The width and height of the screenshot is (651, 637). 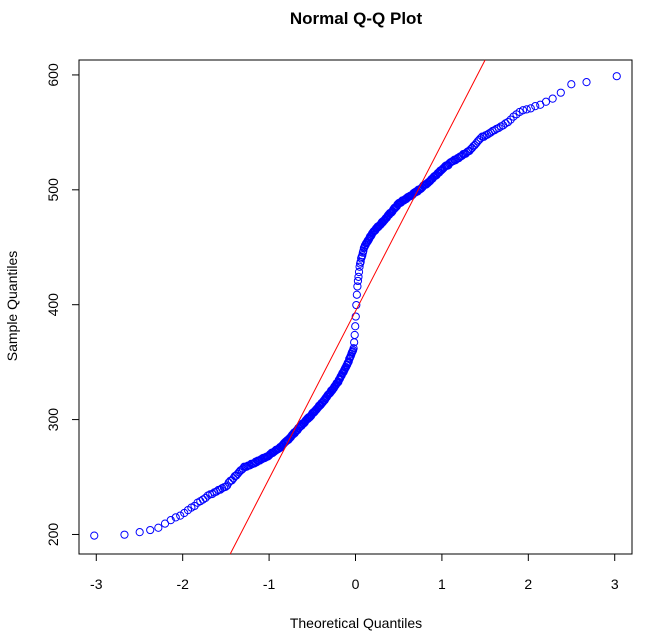 What do you see at coordinates (12, 306) in the screenshot?
I see `y-axis-label: Sample Quantiles` at bounding box center [12, 306].